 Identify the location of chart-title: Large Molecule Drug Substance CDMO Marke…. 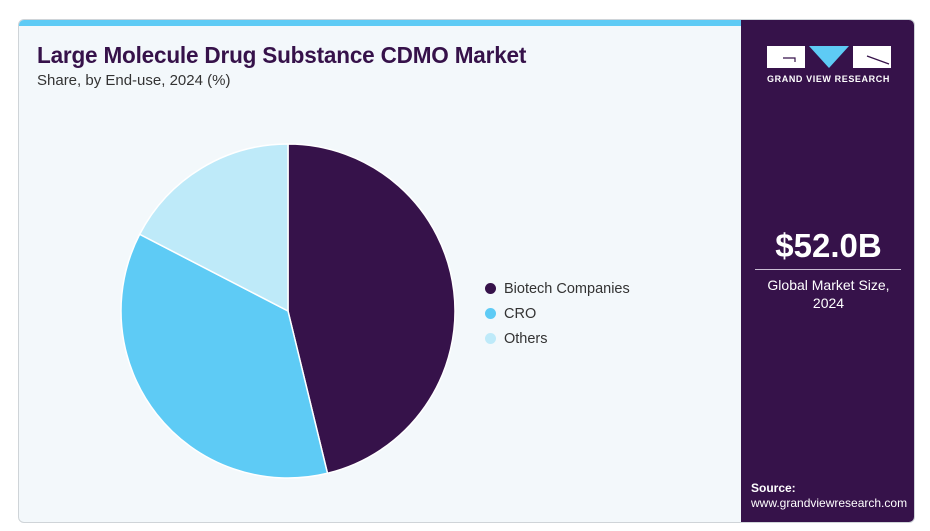
(282, 55).